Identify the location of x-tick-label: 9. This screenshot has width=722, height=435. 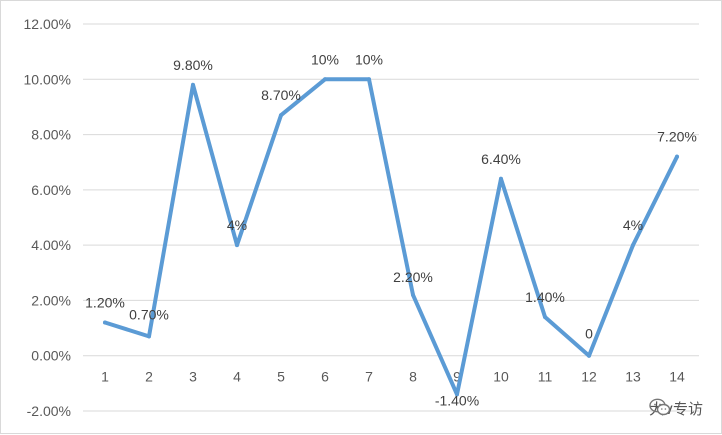
(457, 377).